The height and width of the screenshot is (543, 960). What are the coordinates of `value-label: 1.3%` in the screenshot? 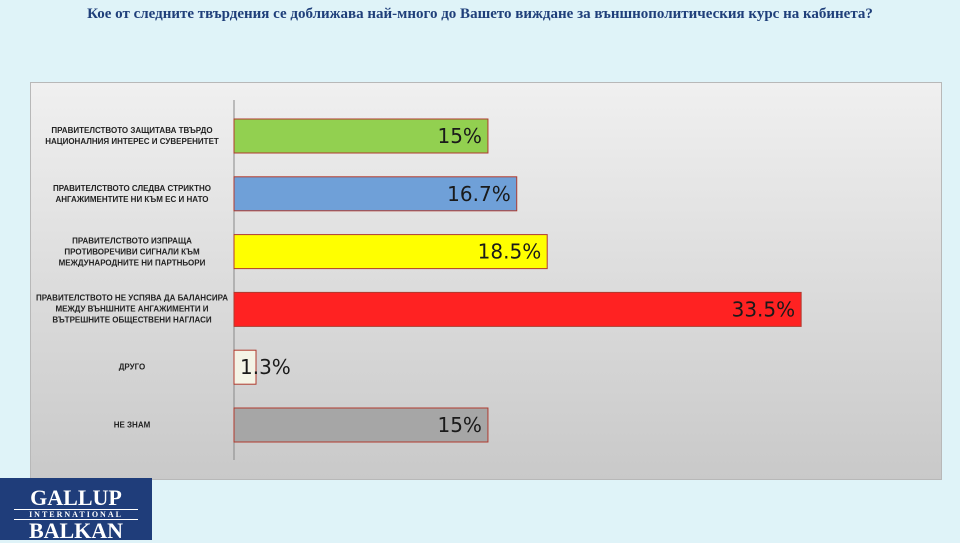 It's located at (265, 367).